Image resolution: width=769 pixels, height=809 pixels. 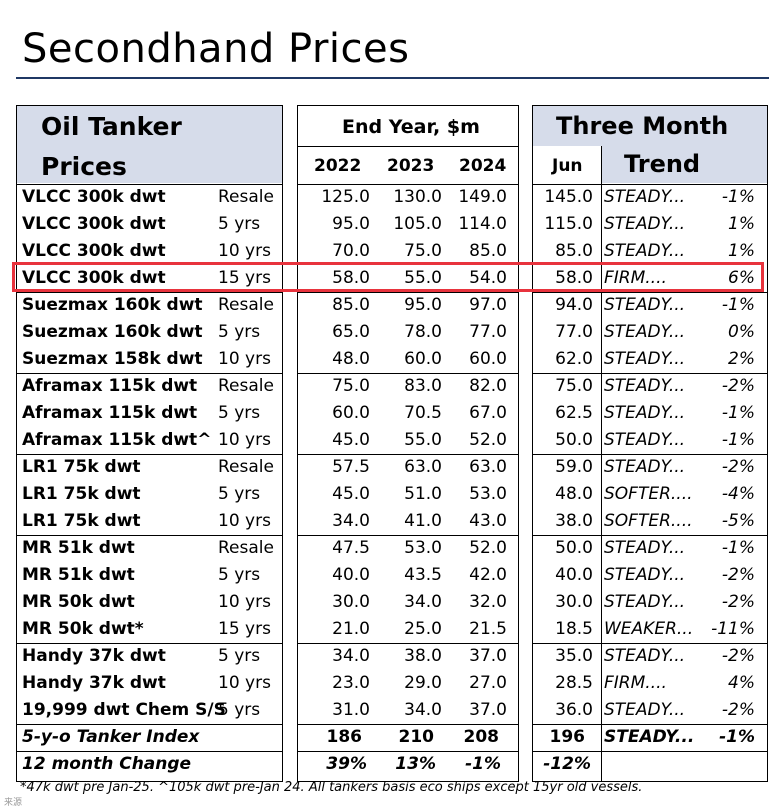 What do you see at coordinates (408, 146) in the screenshot?
I see `panel2-header-divider` at bounding box center [408, 146].